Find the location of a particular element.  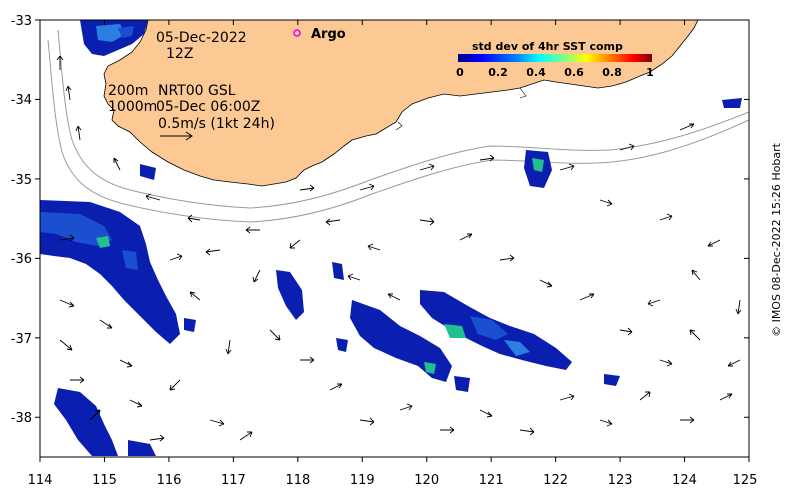

colorbar-bar is located at coordinates (555, 58).